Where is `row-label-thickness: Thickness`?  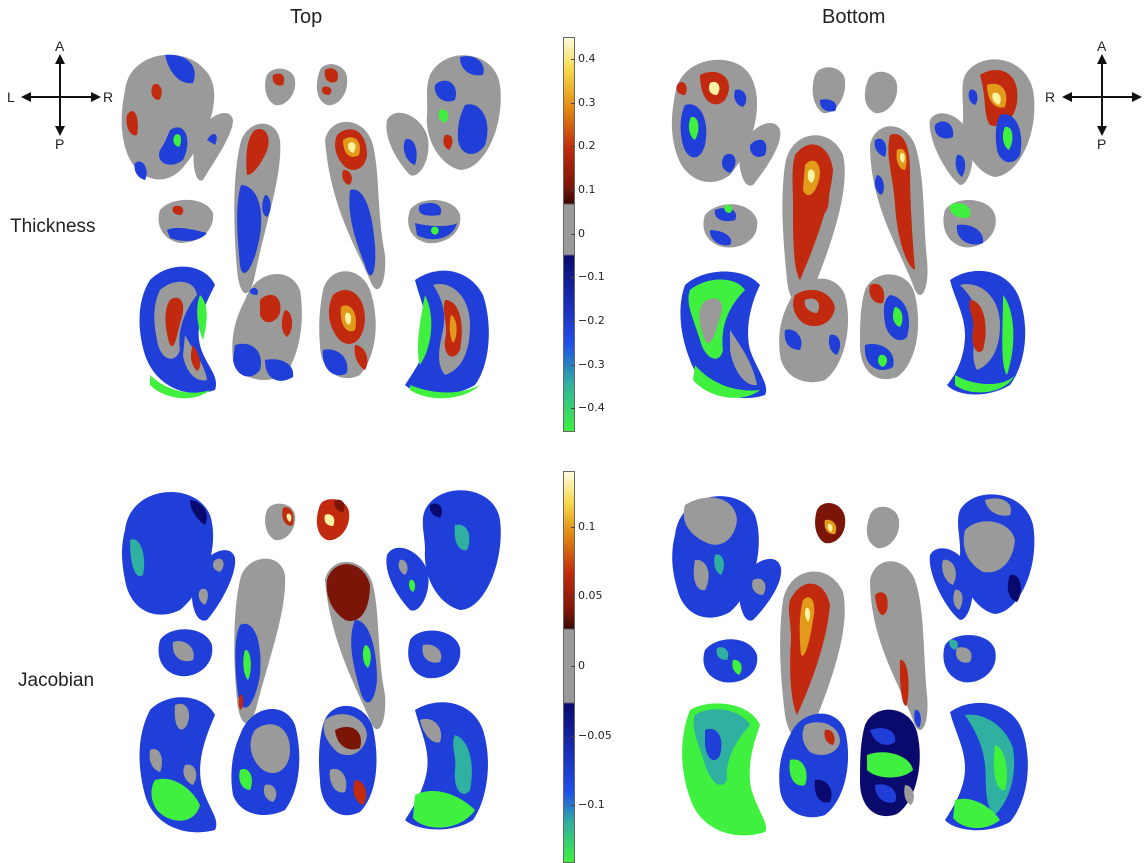 row-label-thickness: Thickness is located at coordinates (53, 226).